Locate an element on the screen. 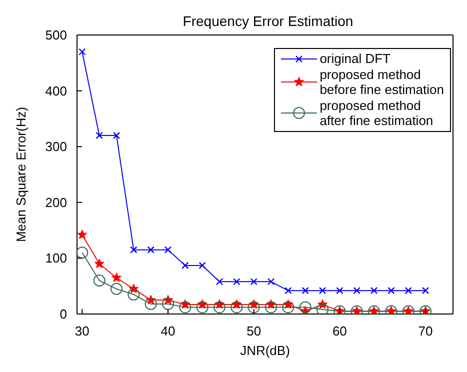 The image size is (467, 372). y-tick-label: 500 is located at coordinates (56, 35).